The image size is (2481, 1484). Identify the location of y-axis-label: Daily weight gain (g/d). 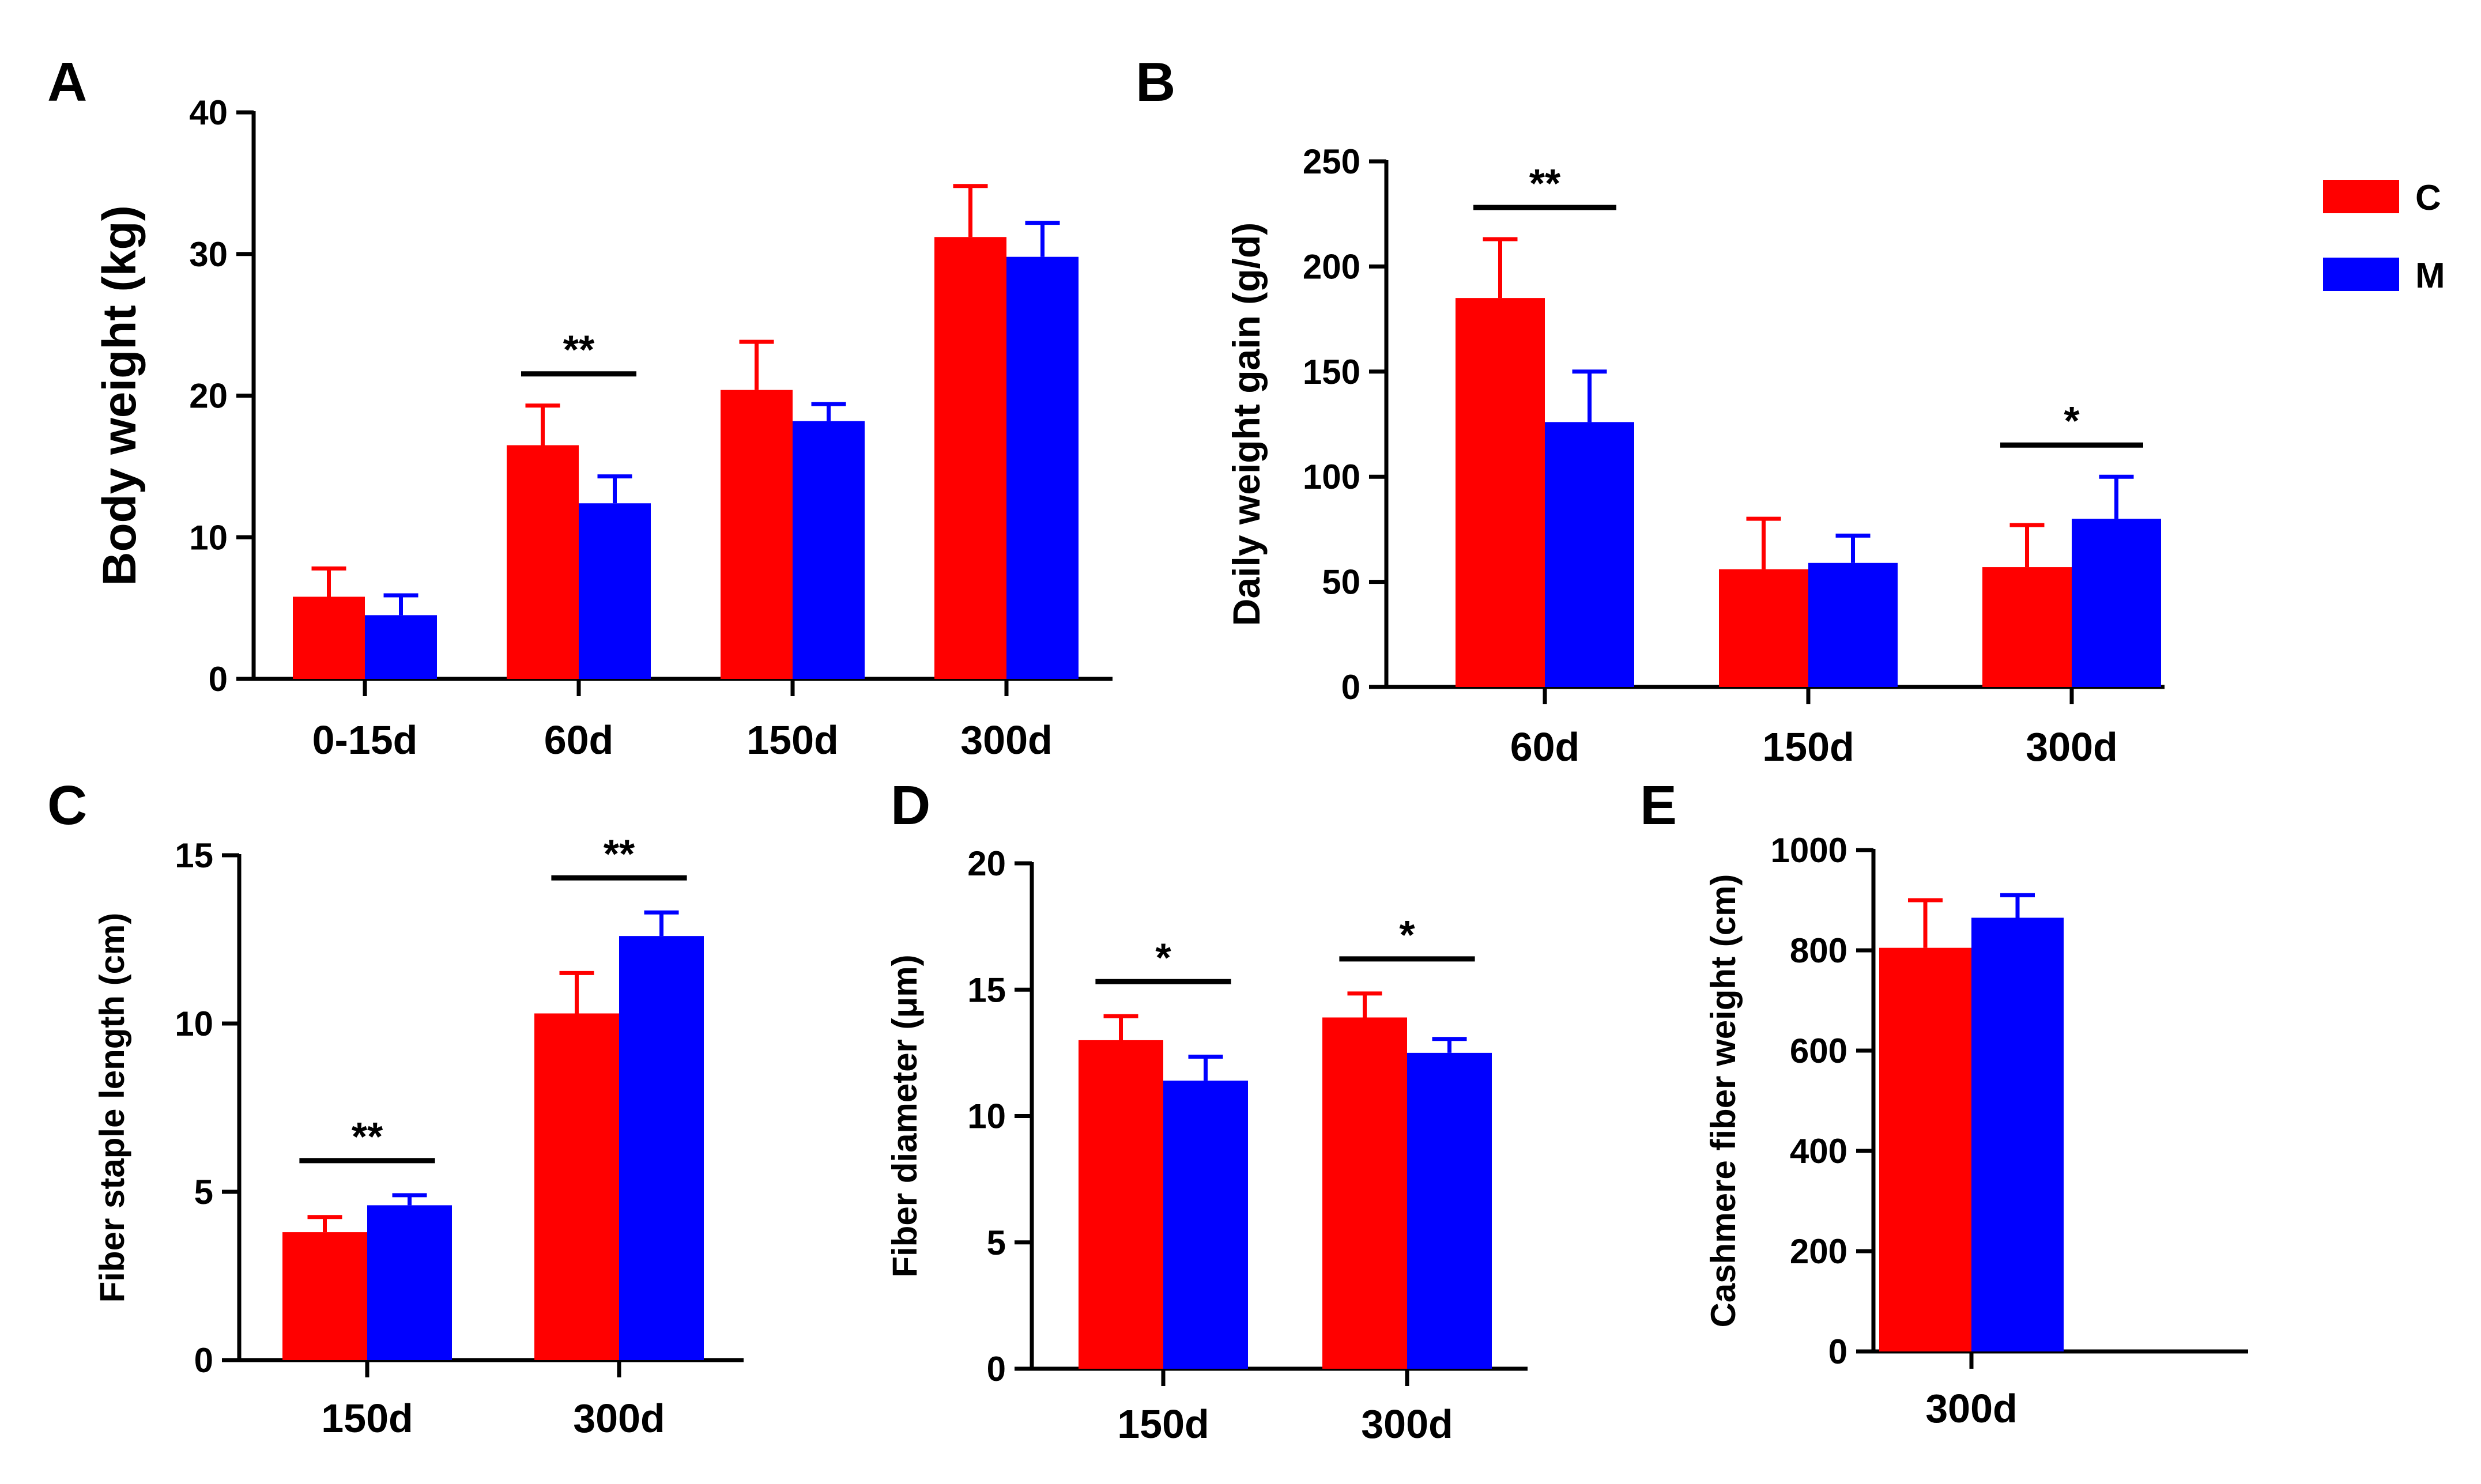
(1246, 424).